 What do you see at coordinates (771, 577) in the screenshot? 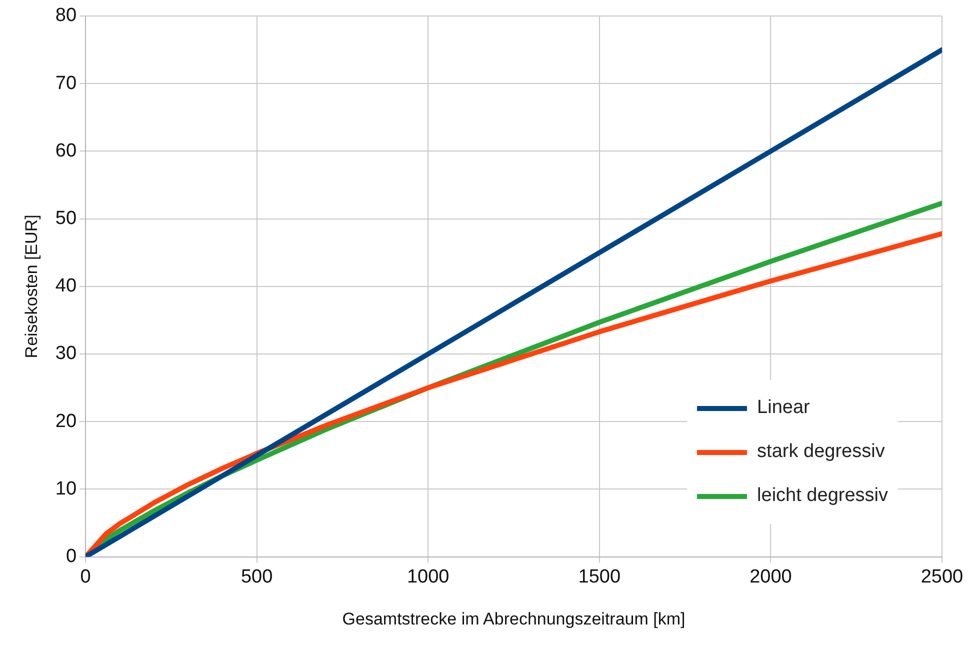
I see `x-tick-label: 2000` at bounding box center [771, 577].